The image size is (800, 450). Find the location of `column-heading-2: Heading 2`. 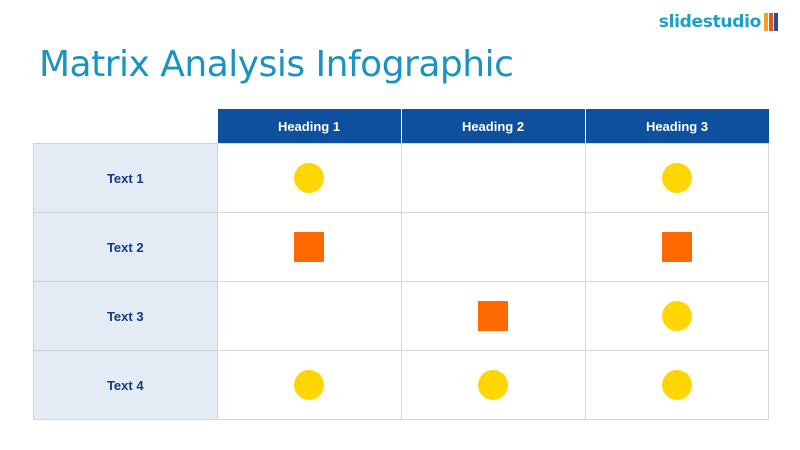

column-heading-2: Heading 2 is located at coordinates (492, 126).